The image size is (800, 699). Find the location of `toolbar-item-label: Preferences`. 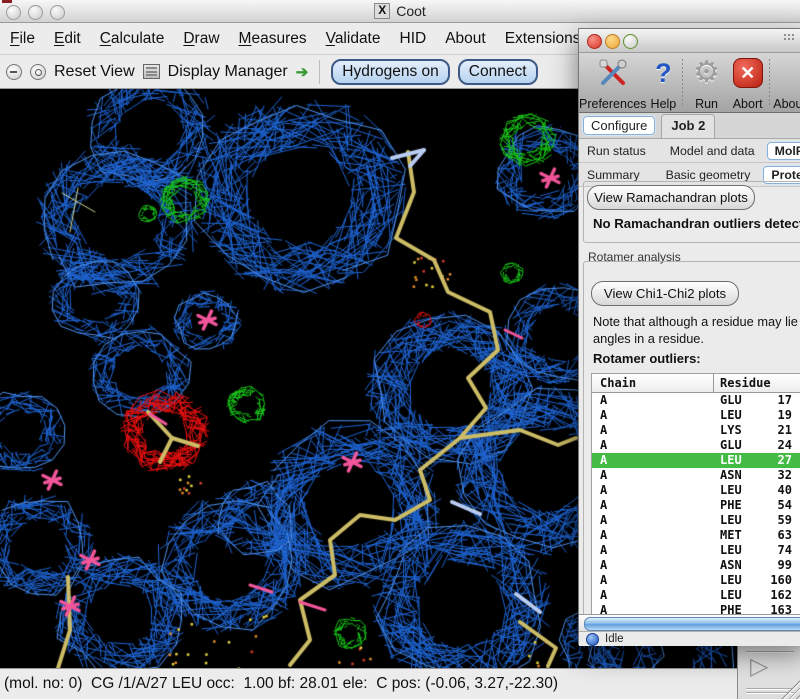

toolbar-item-label: Preferences is located at coordinates (613, 104).